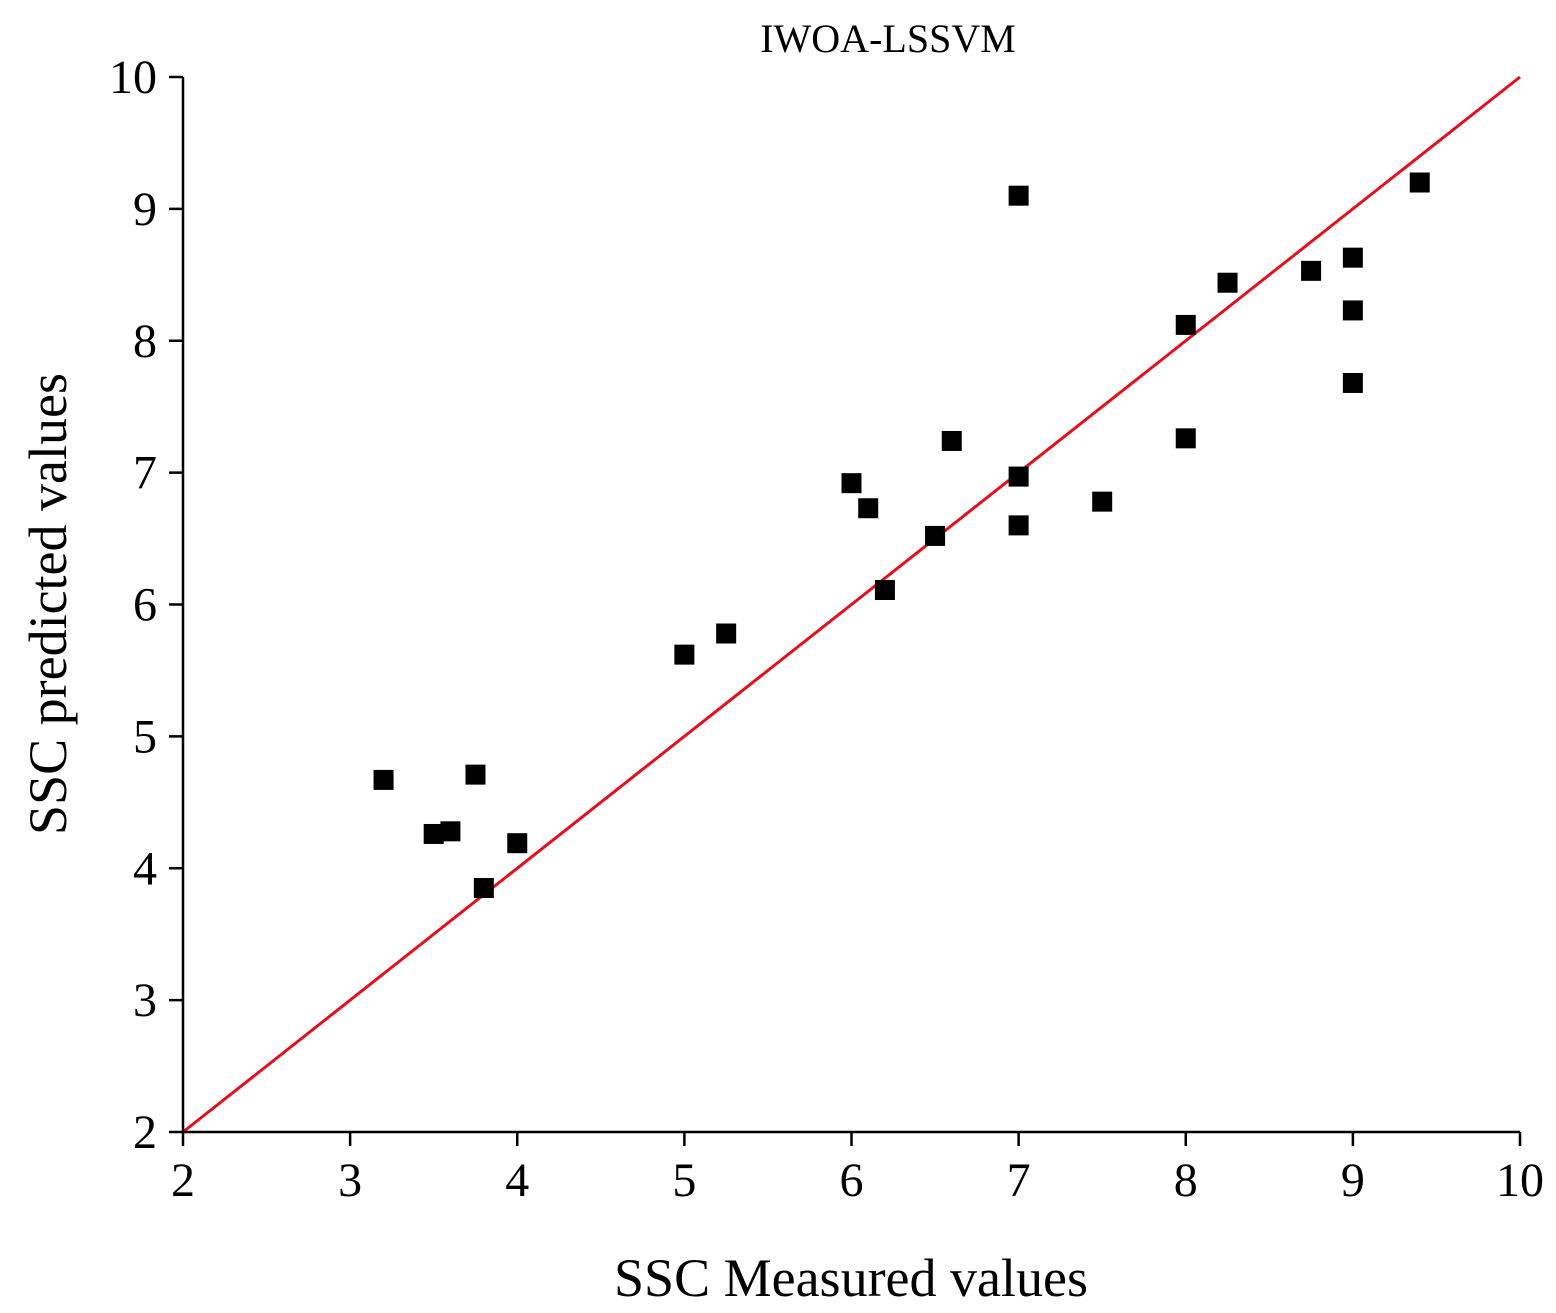  I want to click on x-ticks: 2 3 4 5 6 7 8 9 10, so click(857, 1169).